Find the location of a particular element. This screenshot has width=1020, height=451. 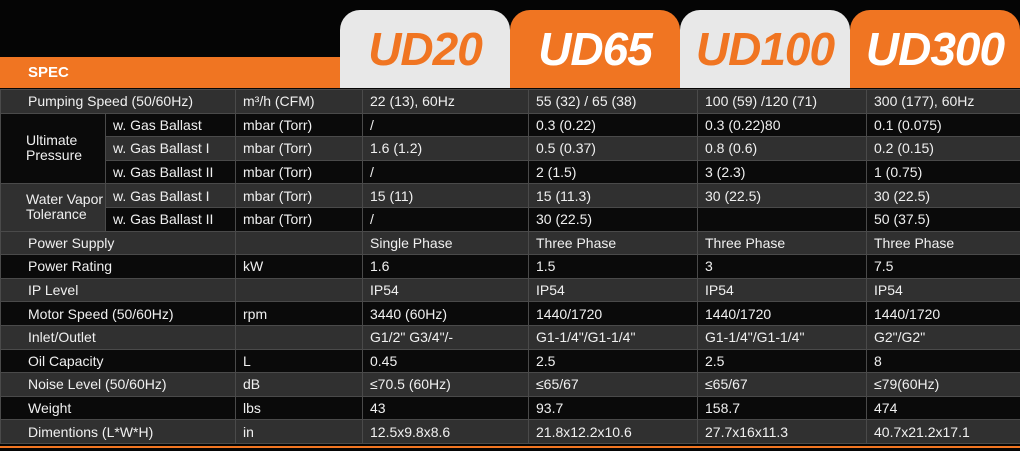

value-cell: 55 (32) / 65 (38) is located at coordinates (613, 101).